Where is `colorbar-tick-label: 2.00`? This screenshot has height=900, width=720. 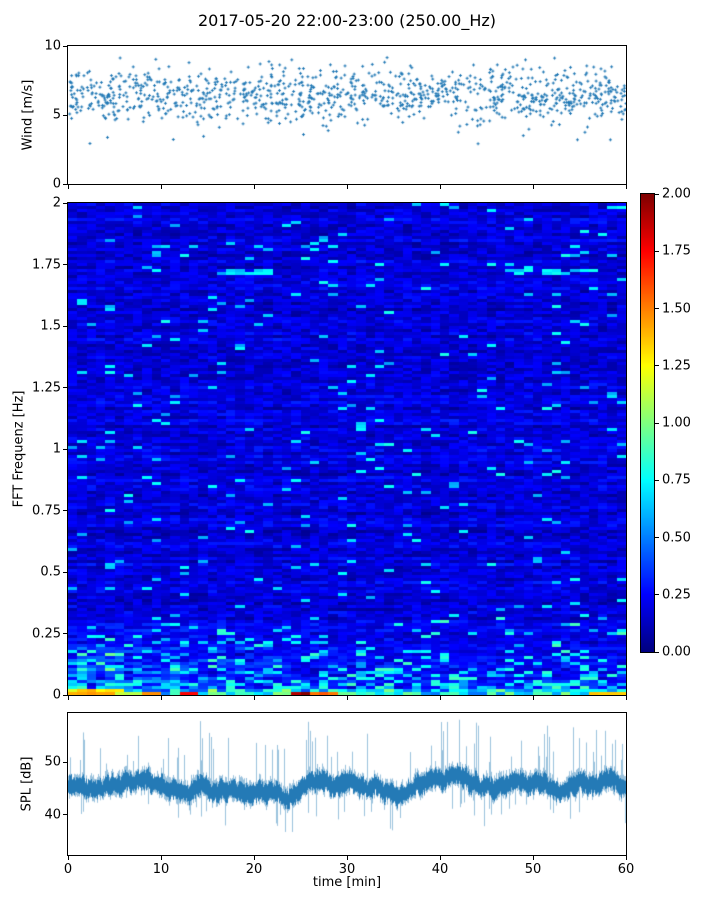 colorbar-tick-label: 2.00 is located at coordinates (676, 194).